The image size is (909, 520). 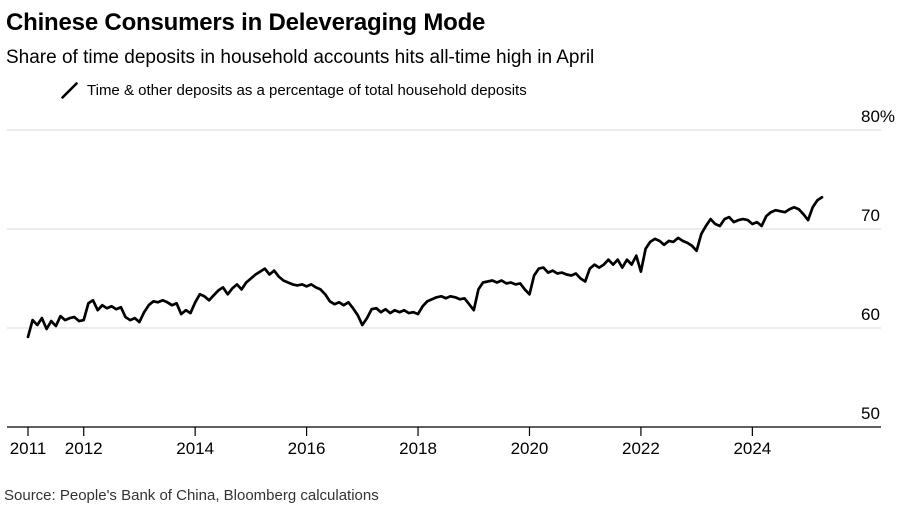 I want to click on svg-text: 2014, so click(x=195, y=448).